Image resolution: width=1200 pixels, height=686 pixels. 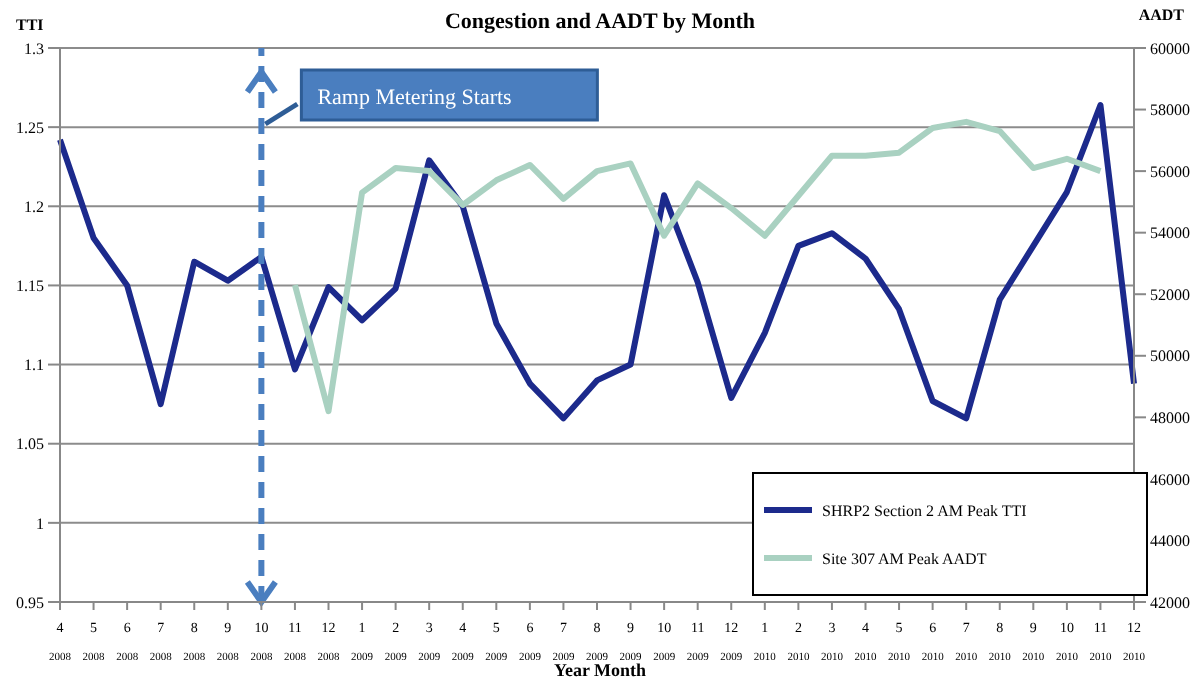 I want to click on y-tick-label: 1.15, so click(x=30, y=286).